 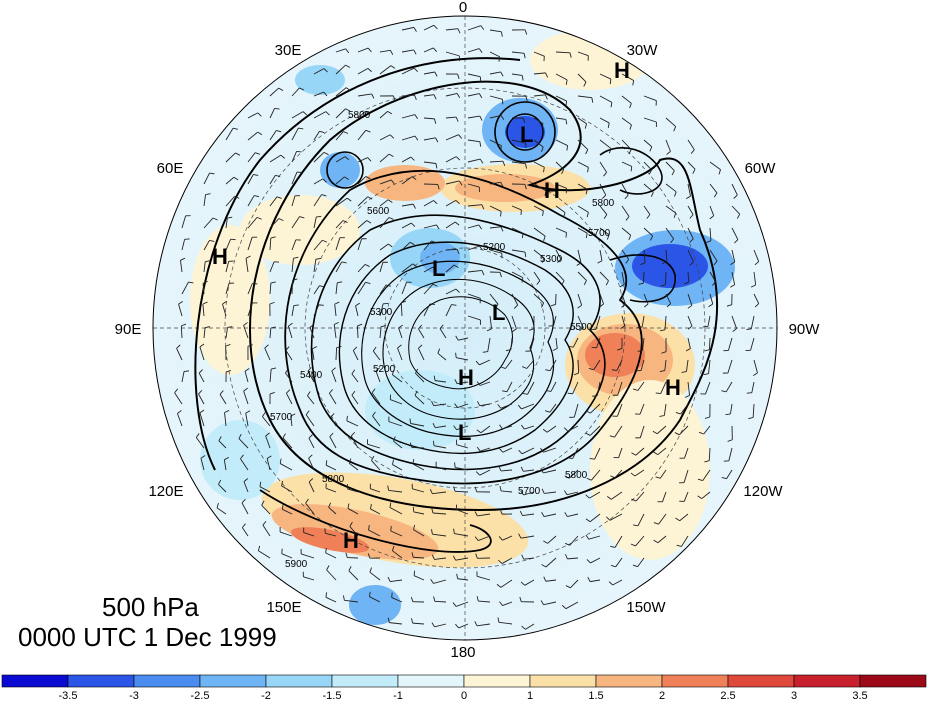 I want to click on contour-label: 5800, so click(x=359, y=115).